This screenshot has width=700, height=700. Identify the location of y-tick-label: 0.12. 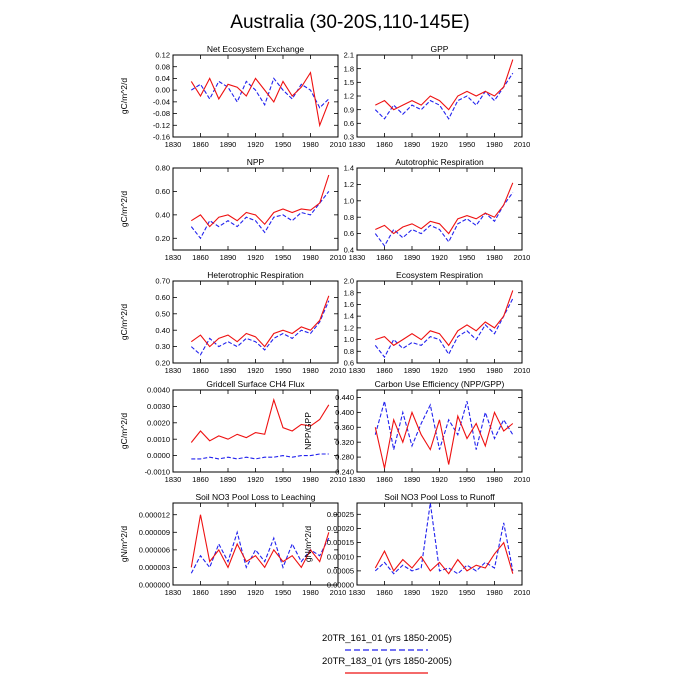
(162, 55).